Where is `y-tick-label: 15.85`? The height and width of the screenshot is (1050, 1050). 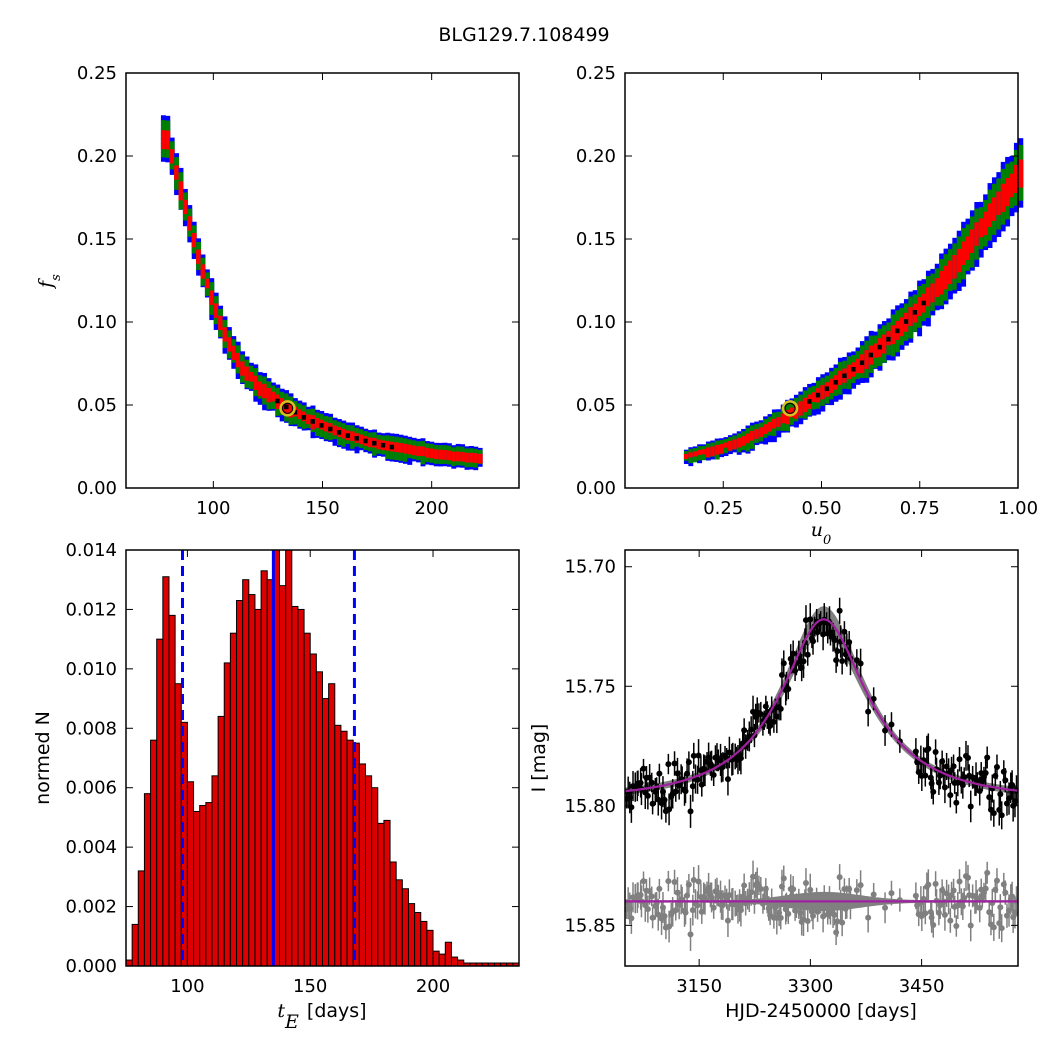
y-tick-label: 15.85 is located at coordinates (590, 925).